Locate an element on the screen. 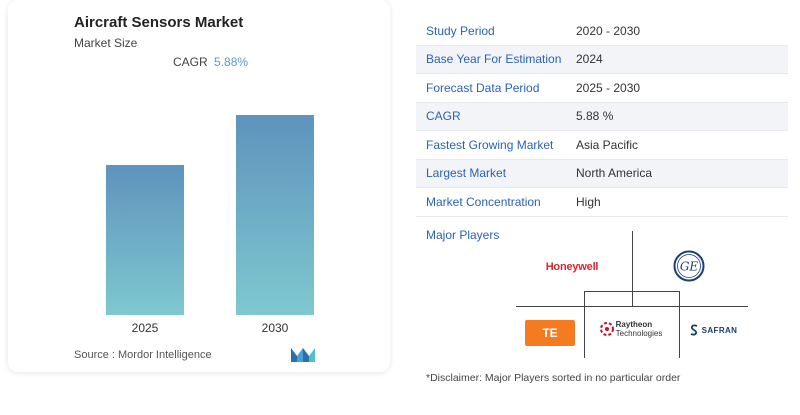 The width and height of the screenshot is (800, 415). players-box-right is located at coordinates (679, 324).